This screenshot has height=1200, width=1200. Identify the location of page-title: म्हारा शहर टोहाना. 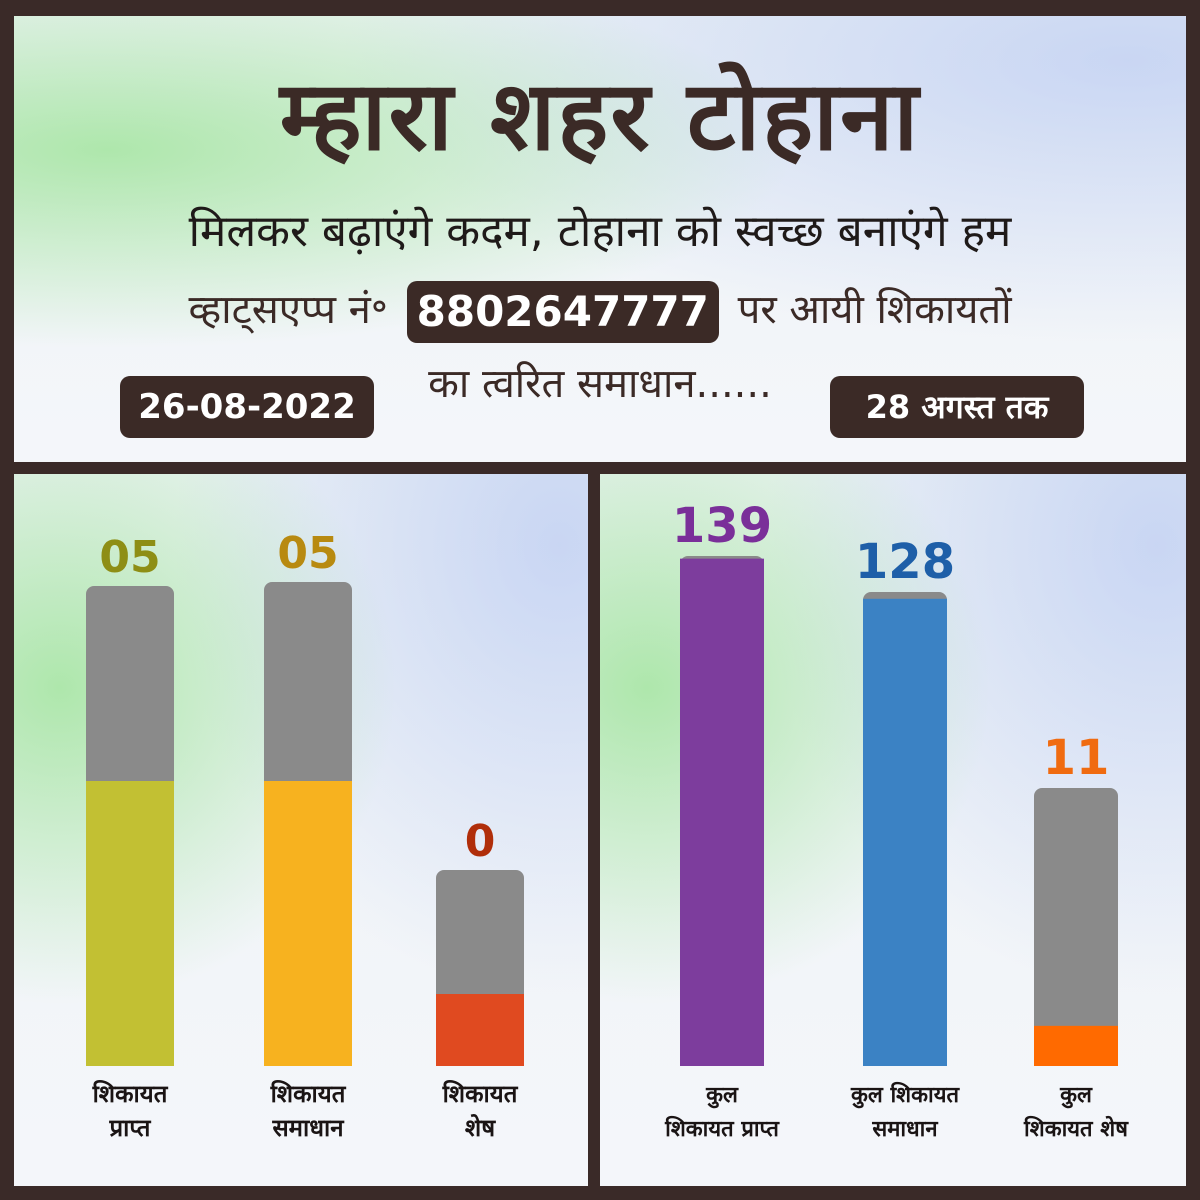
(600, 116).